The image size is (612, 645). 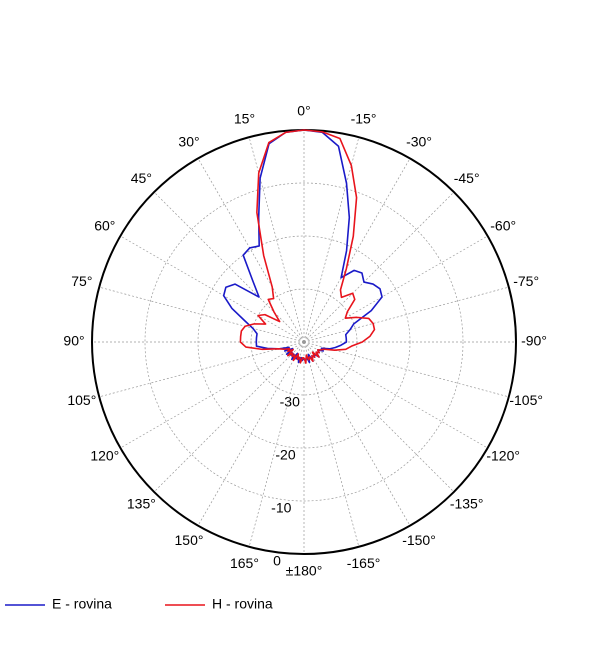 I want to click on theta-tick-label: -90°, so click(x=534, y=341).